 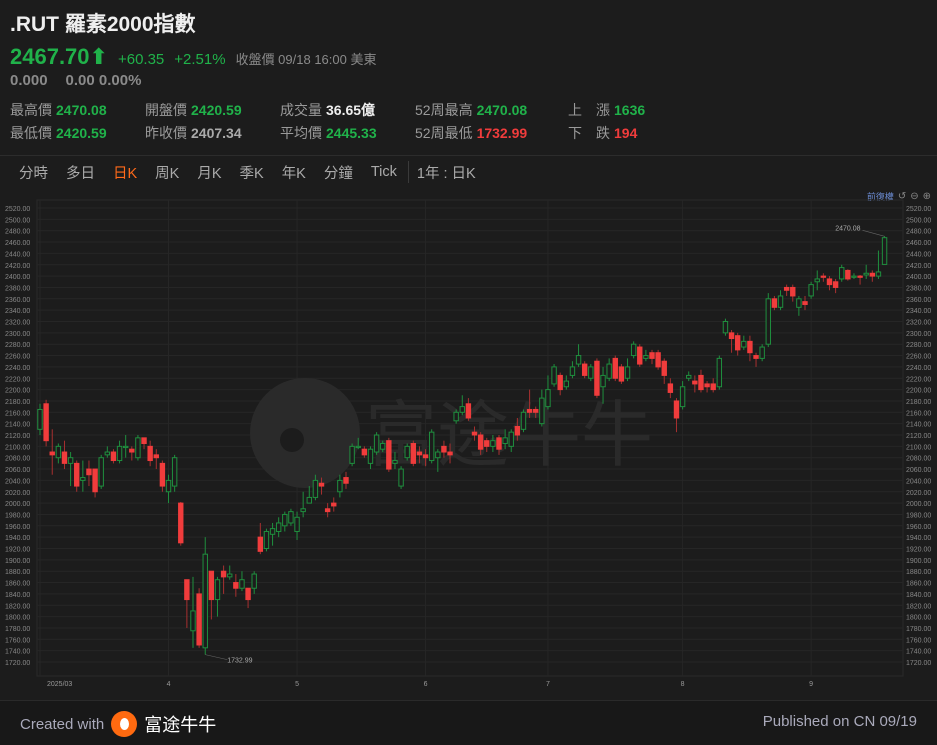 I want to click on y-tick-label-right: 1840.00, so click(x=918, y=595).